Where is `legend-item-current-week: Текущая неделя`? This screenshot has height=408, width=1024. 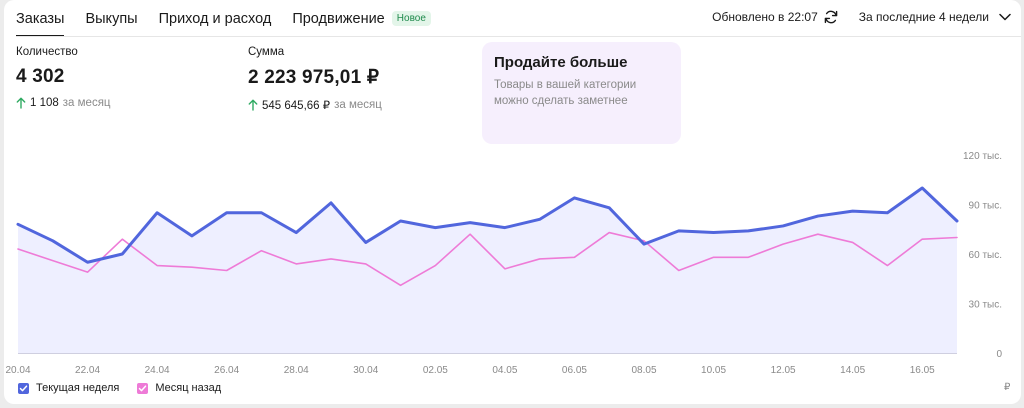 legend-item-current-week: Текущая неделя is located at coordinates (68, 388).